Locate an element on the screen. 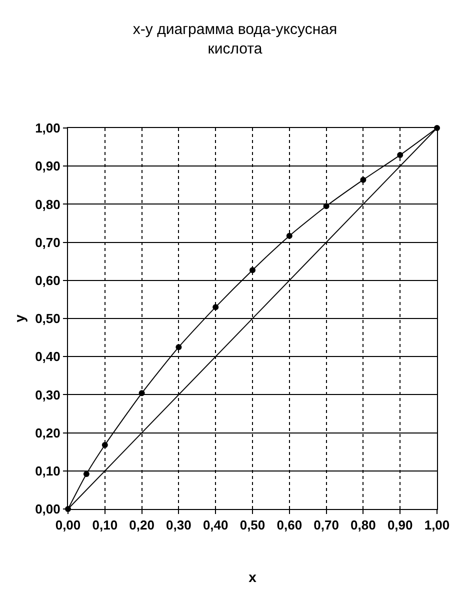 Image resolution: width=470 pixels, height=615 pixels. y-tick-label: 0,50 is located at coordinates (47, 318).